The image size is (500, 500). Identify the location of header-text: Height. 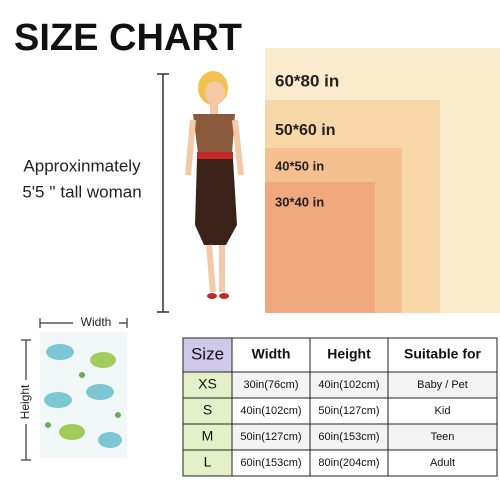
(349, 354).